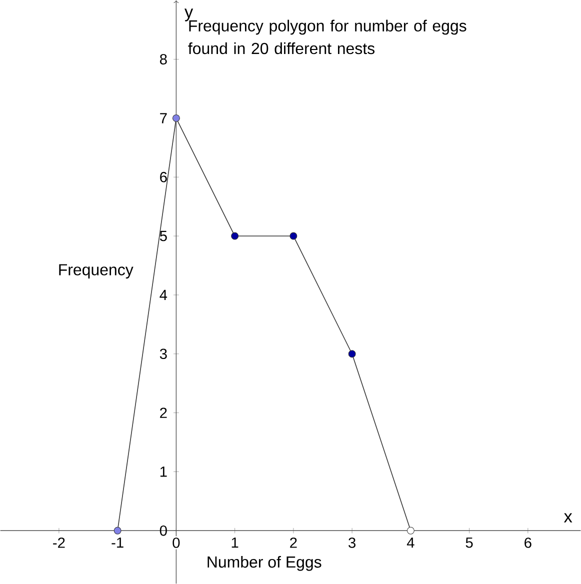 The height and width of the screenshot is (584, 581). Describe the element at coordinates (163, 354) in the screenshot. I see `y-tick-label: 3` at that location.